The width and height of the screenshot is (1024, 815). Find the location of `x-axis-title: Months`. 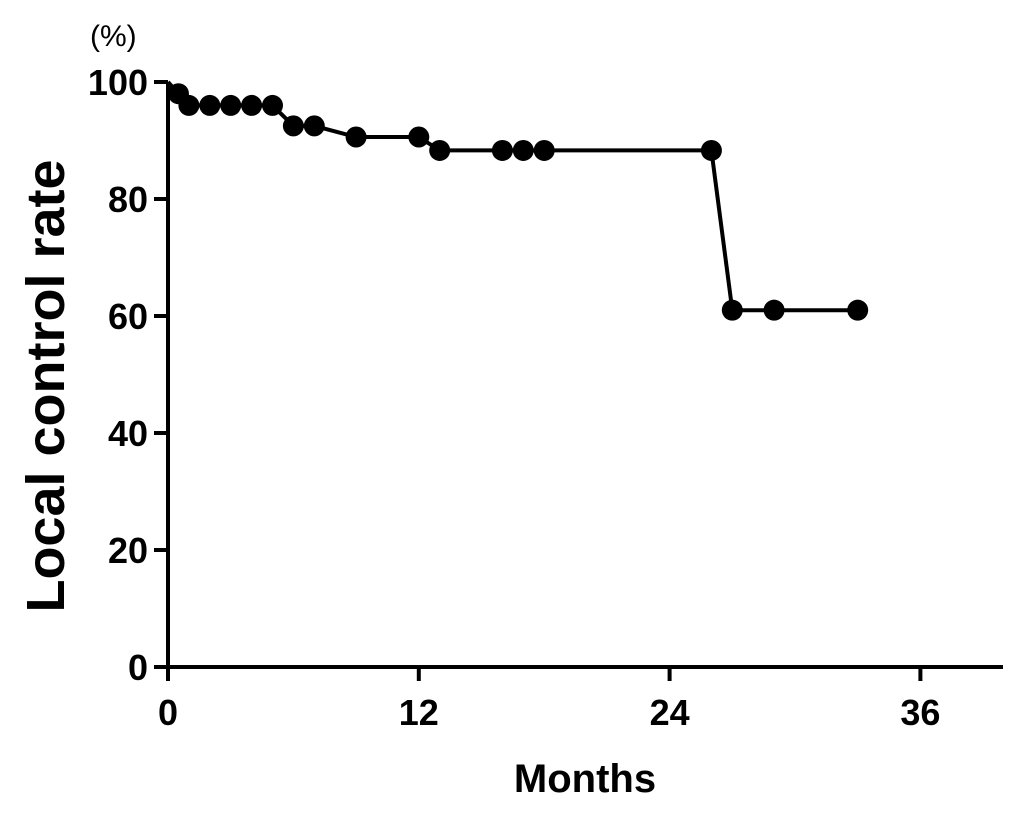

x-axis-title: Months is located at coordinates (585, 779).